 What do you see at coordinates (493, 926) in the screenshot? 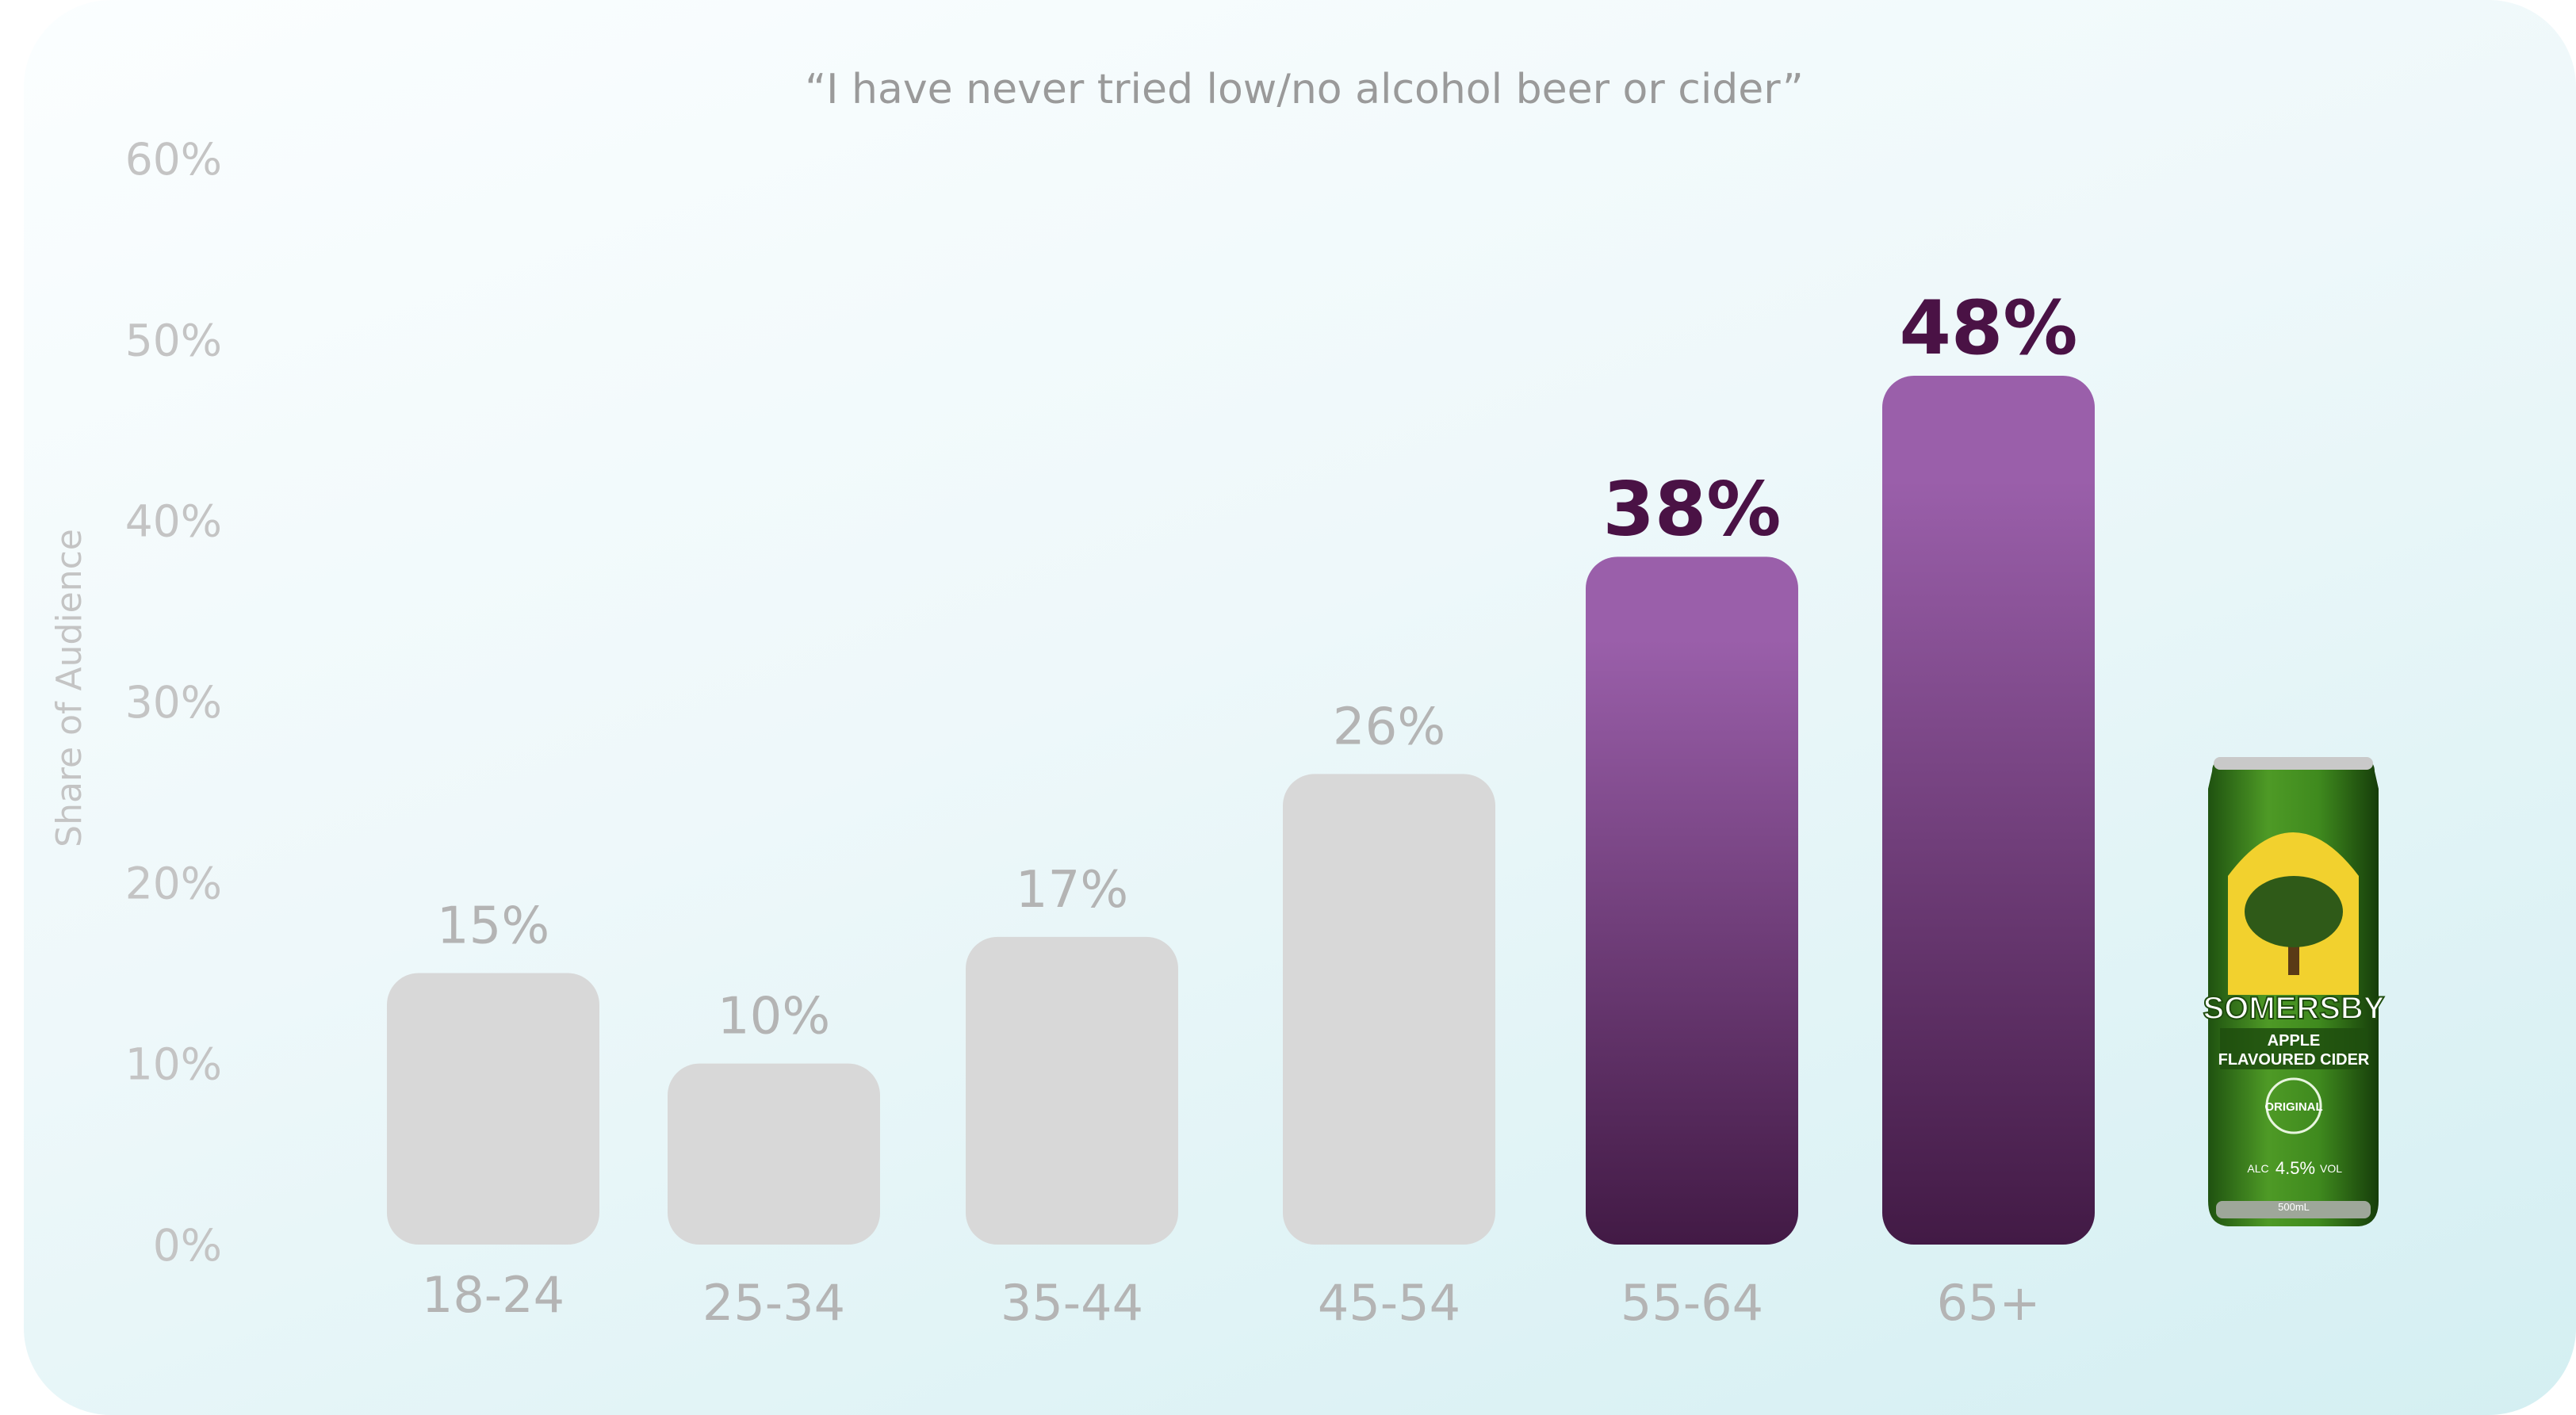
I see `data-label-18-24: 15%` at bounding box center [493, 926].